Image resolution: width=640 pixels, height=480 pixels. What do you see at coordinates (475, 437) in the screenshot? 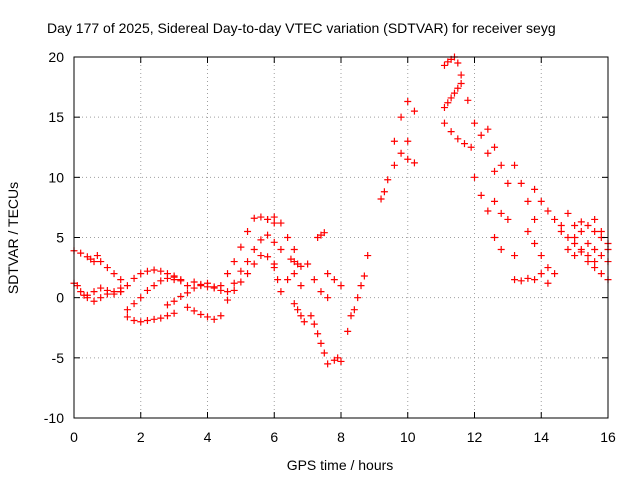
I see `x-tick-label: 12` at bounding box center [475, 437].